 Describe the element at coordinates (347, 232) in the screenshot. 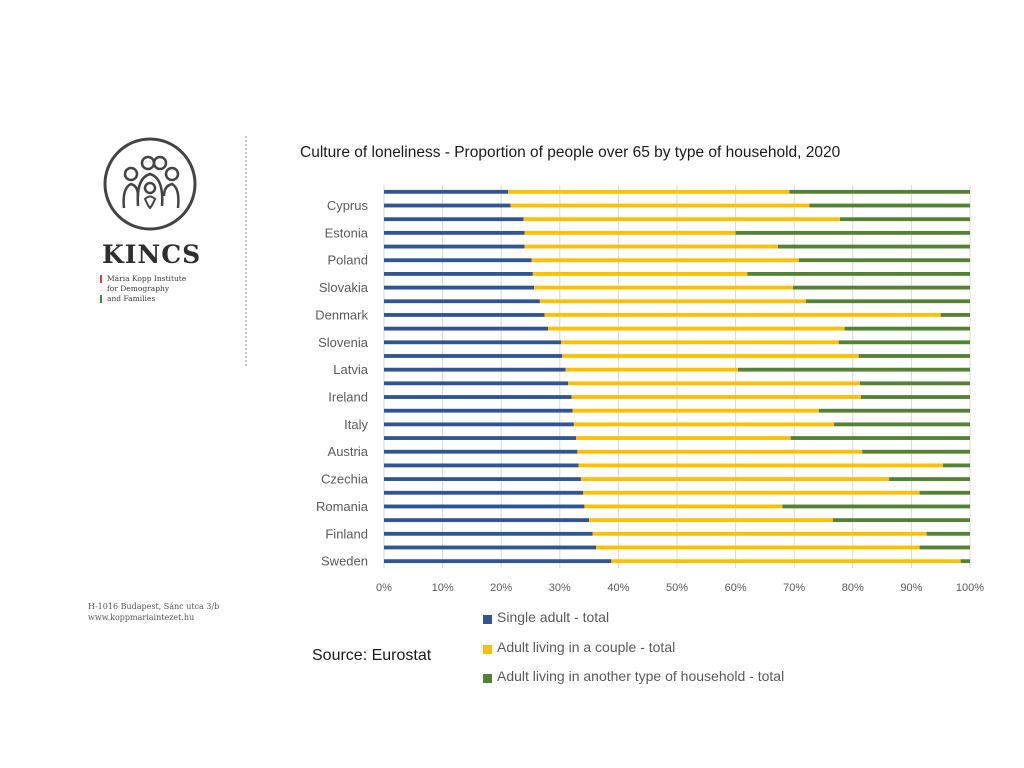

I see `category-label: Estonia` at that location.